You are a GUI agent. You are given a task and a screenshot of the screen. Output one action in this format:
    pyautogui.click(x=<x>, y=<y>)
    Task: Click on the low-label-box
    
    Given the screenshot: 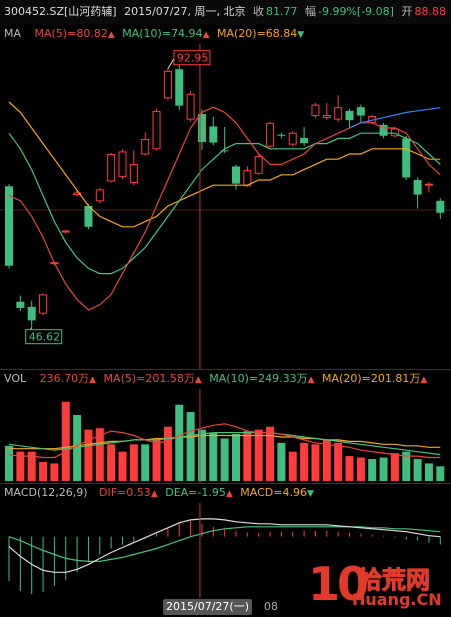 What is the action you would take?
    pyautogui.click(x=44, y=337)
    